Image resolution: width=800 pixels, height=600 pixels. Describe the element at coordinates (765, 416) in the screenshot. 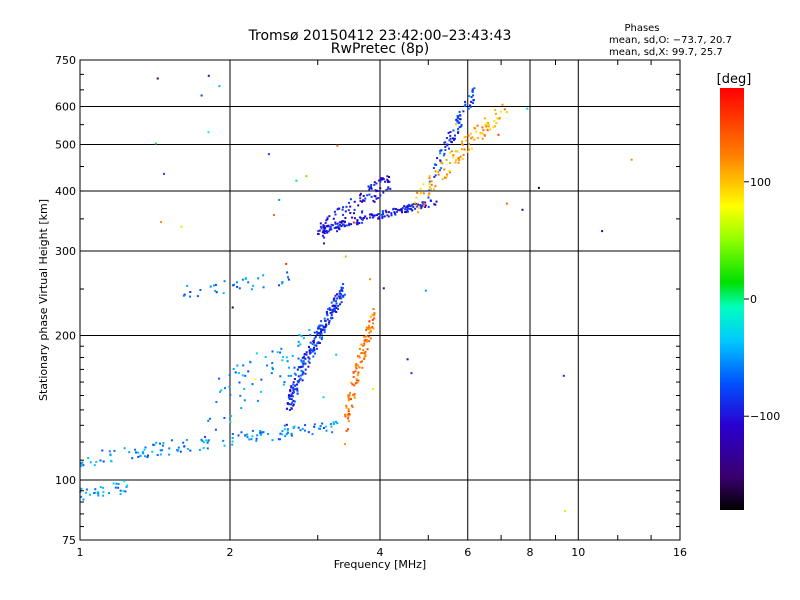

I see `colorbar-tick-label: −100` at that location.